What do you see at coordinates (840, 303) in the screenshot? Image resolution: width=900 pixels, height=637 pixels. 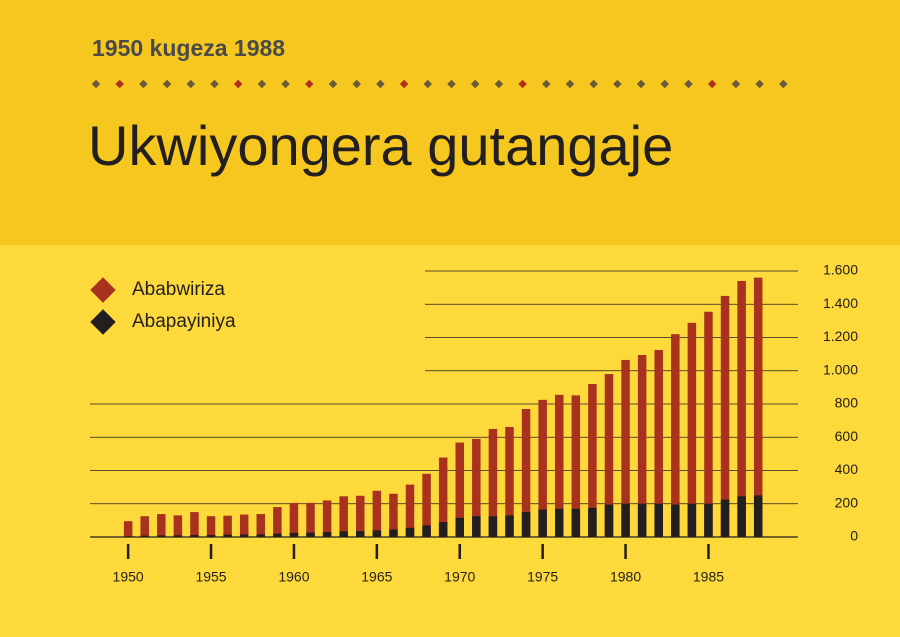 I see `y-tick-label: 1.400` at bounding box center [840, 303].